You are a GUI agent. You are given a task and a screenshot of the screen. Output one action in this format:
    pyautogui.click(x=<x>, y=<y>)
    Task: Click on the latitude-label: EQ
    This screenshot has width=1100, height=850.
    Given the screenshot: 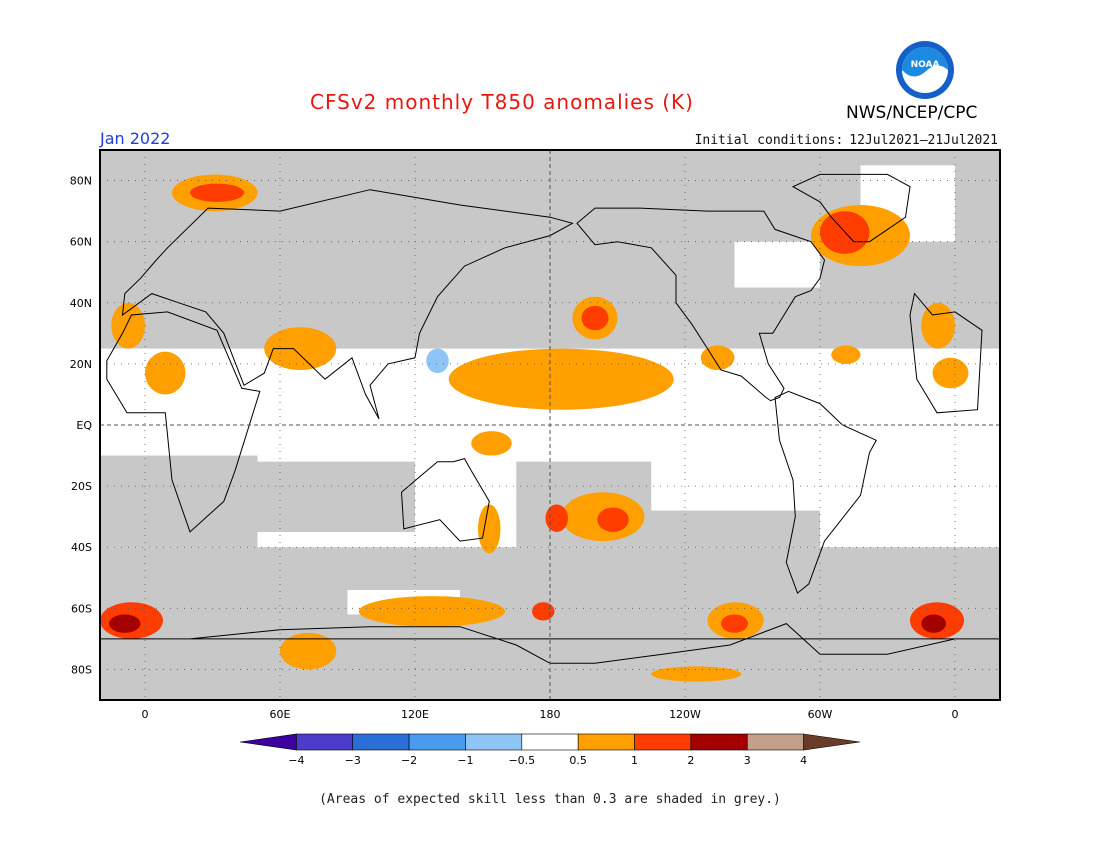 What is the action you would take?
    pyautogui.click(x=84, y=425)
    